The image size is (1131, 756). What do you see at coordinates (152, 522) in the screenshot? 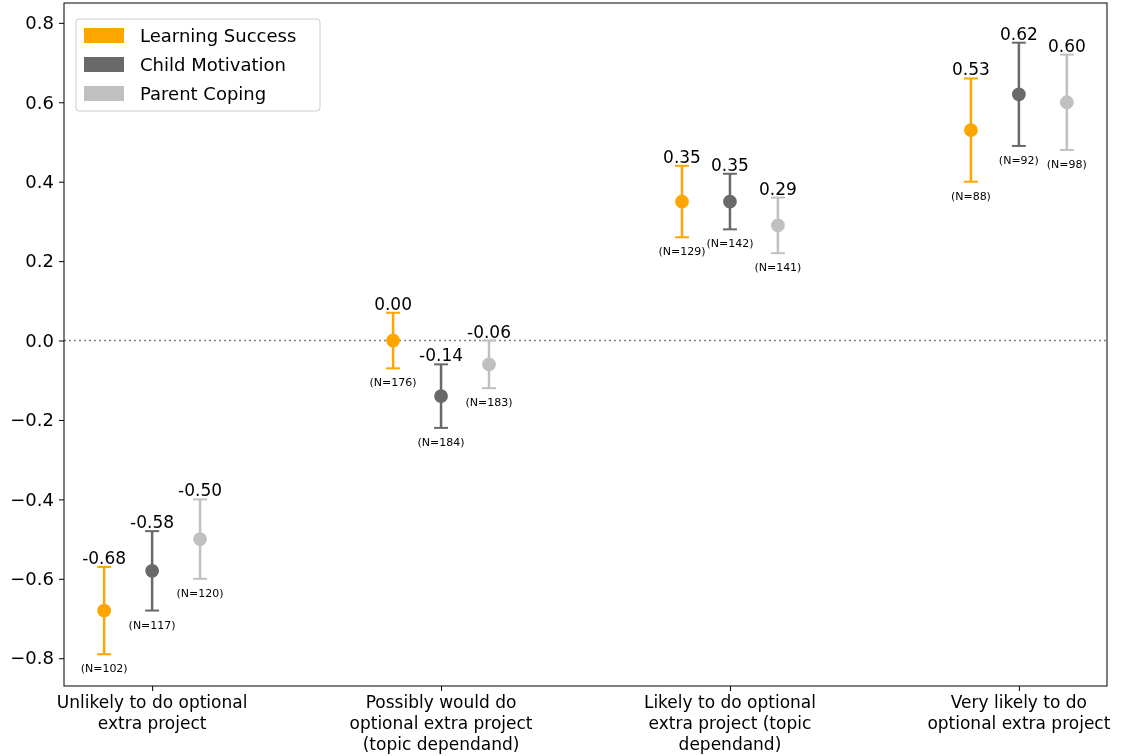
I see `data-label: -0.58` at bounding box center [152, 522].